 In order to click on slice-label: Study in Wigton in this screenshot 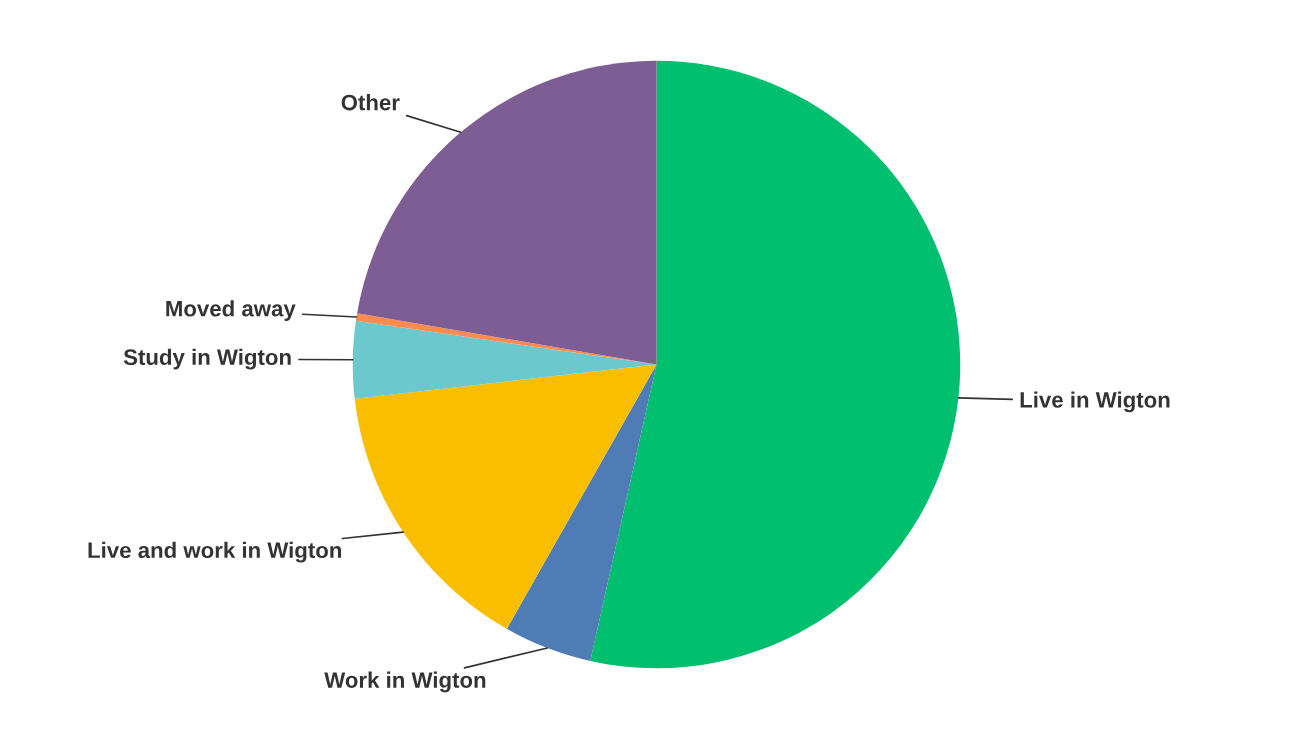, I will do `click(207, 359)`.